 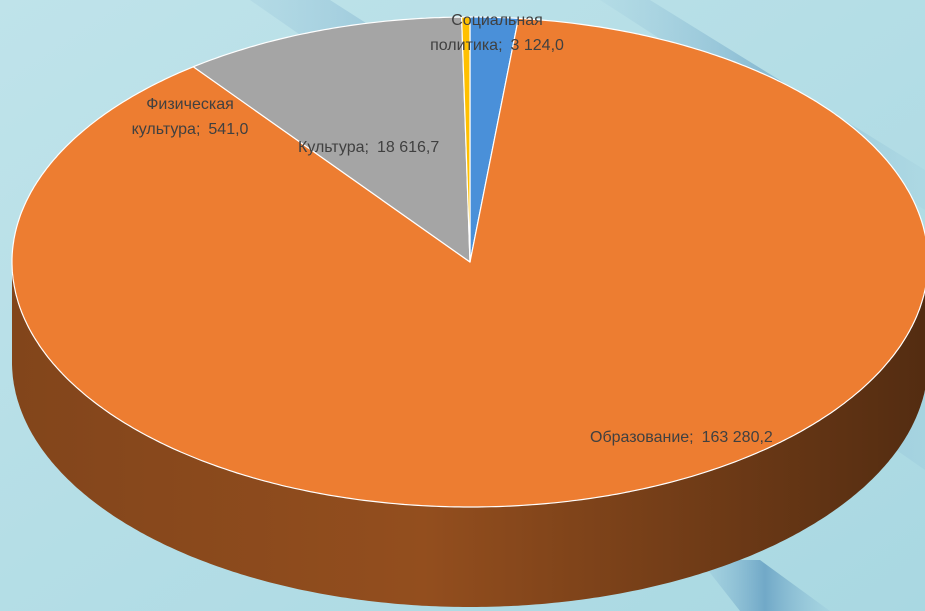 What do you see at coordinates (408, 147) in the screenshot?
I see `label-value: 18 616,7` at bounding box center [408, 147].